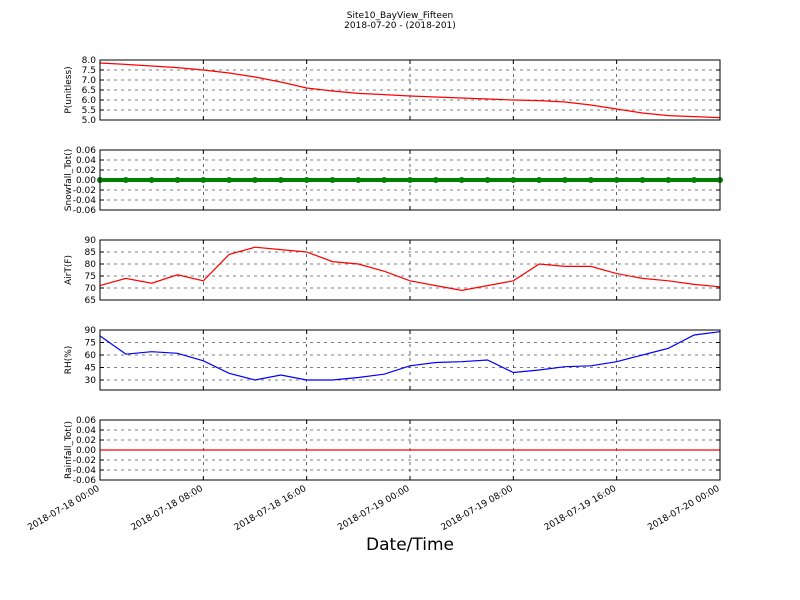 Image resolution: width=800 pixels, height=600 pixels. Describe the element at coordinates (69, 89) in the screenshot. I see `y-axis-label: P(unitless)` at that location.